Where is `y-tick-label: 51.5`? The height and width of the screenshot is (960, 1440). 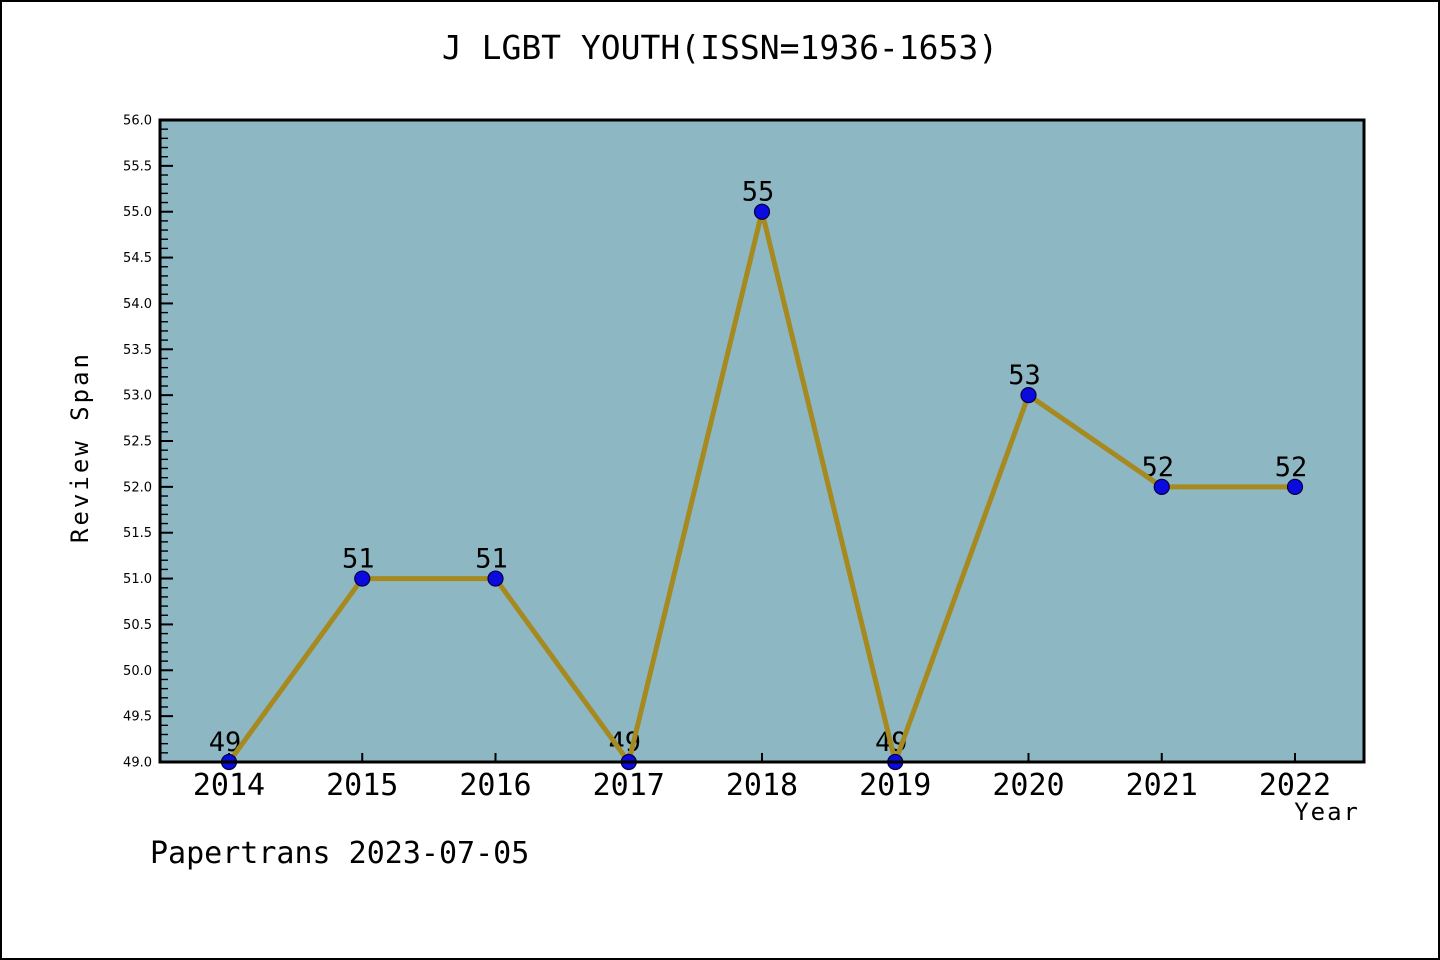 y-tick-label: 51.5 is located at coordinates (137, 533).